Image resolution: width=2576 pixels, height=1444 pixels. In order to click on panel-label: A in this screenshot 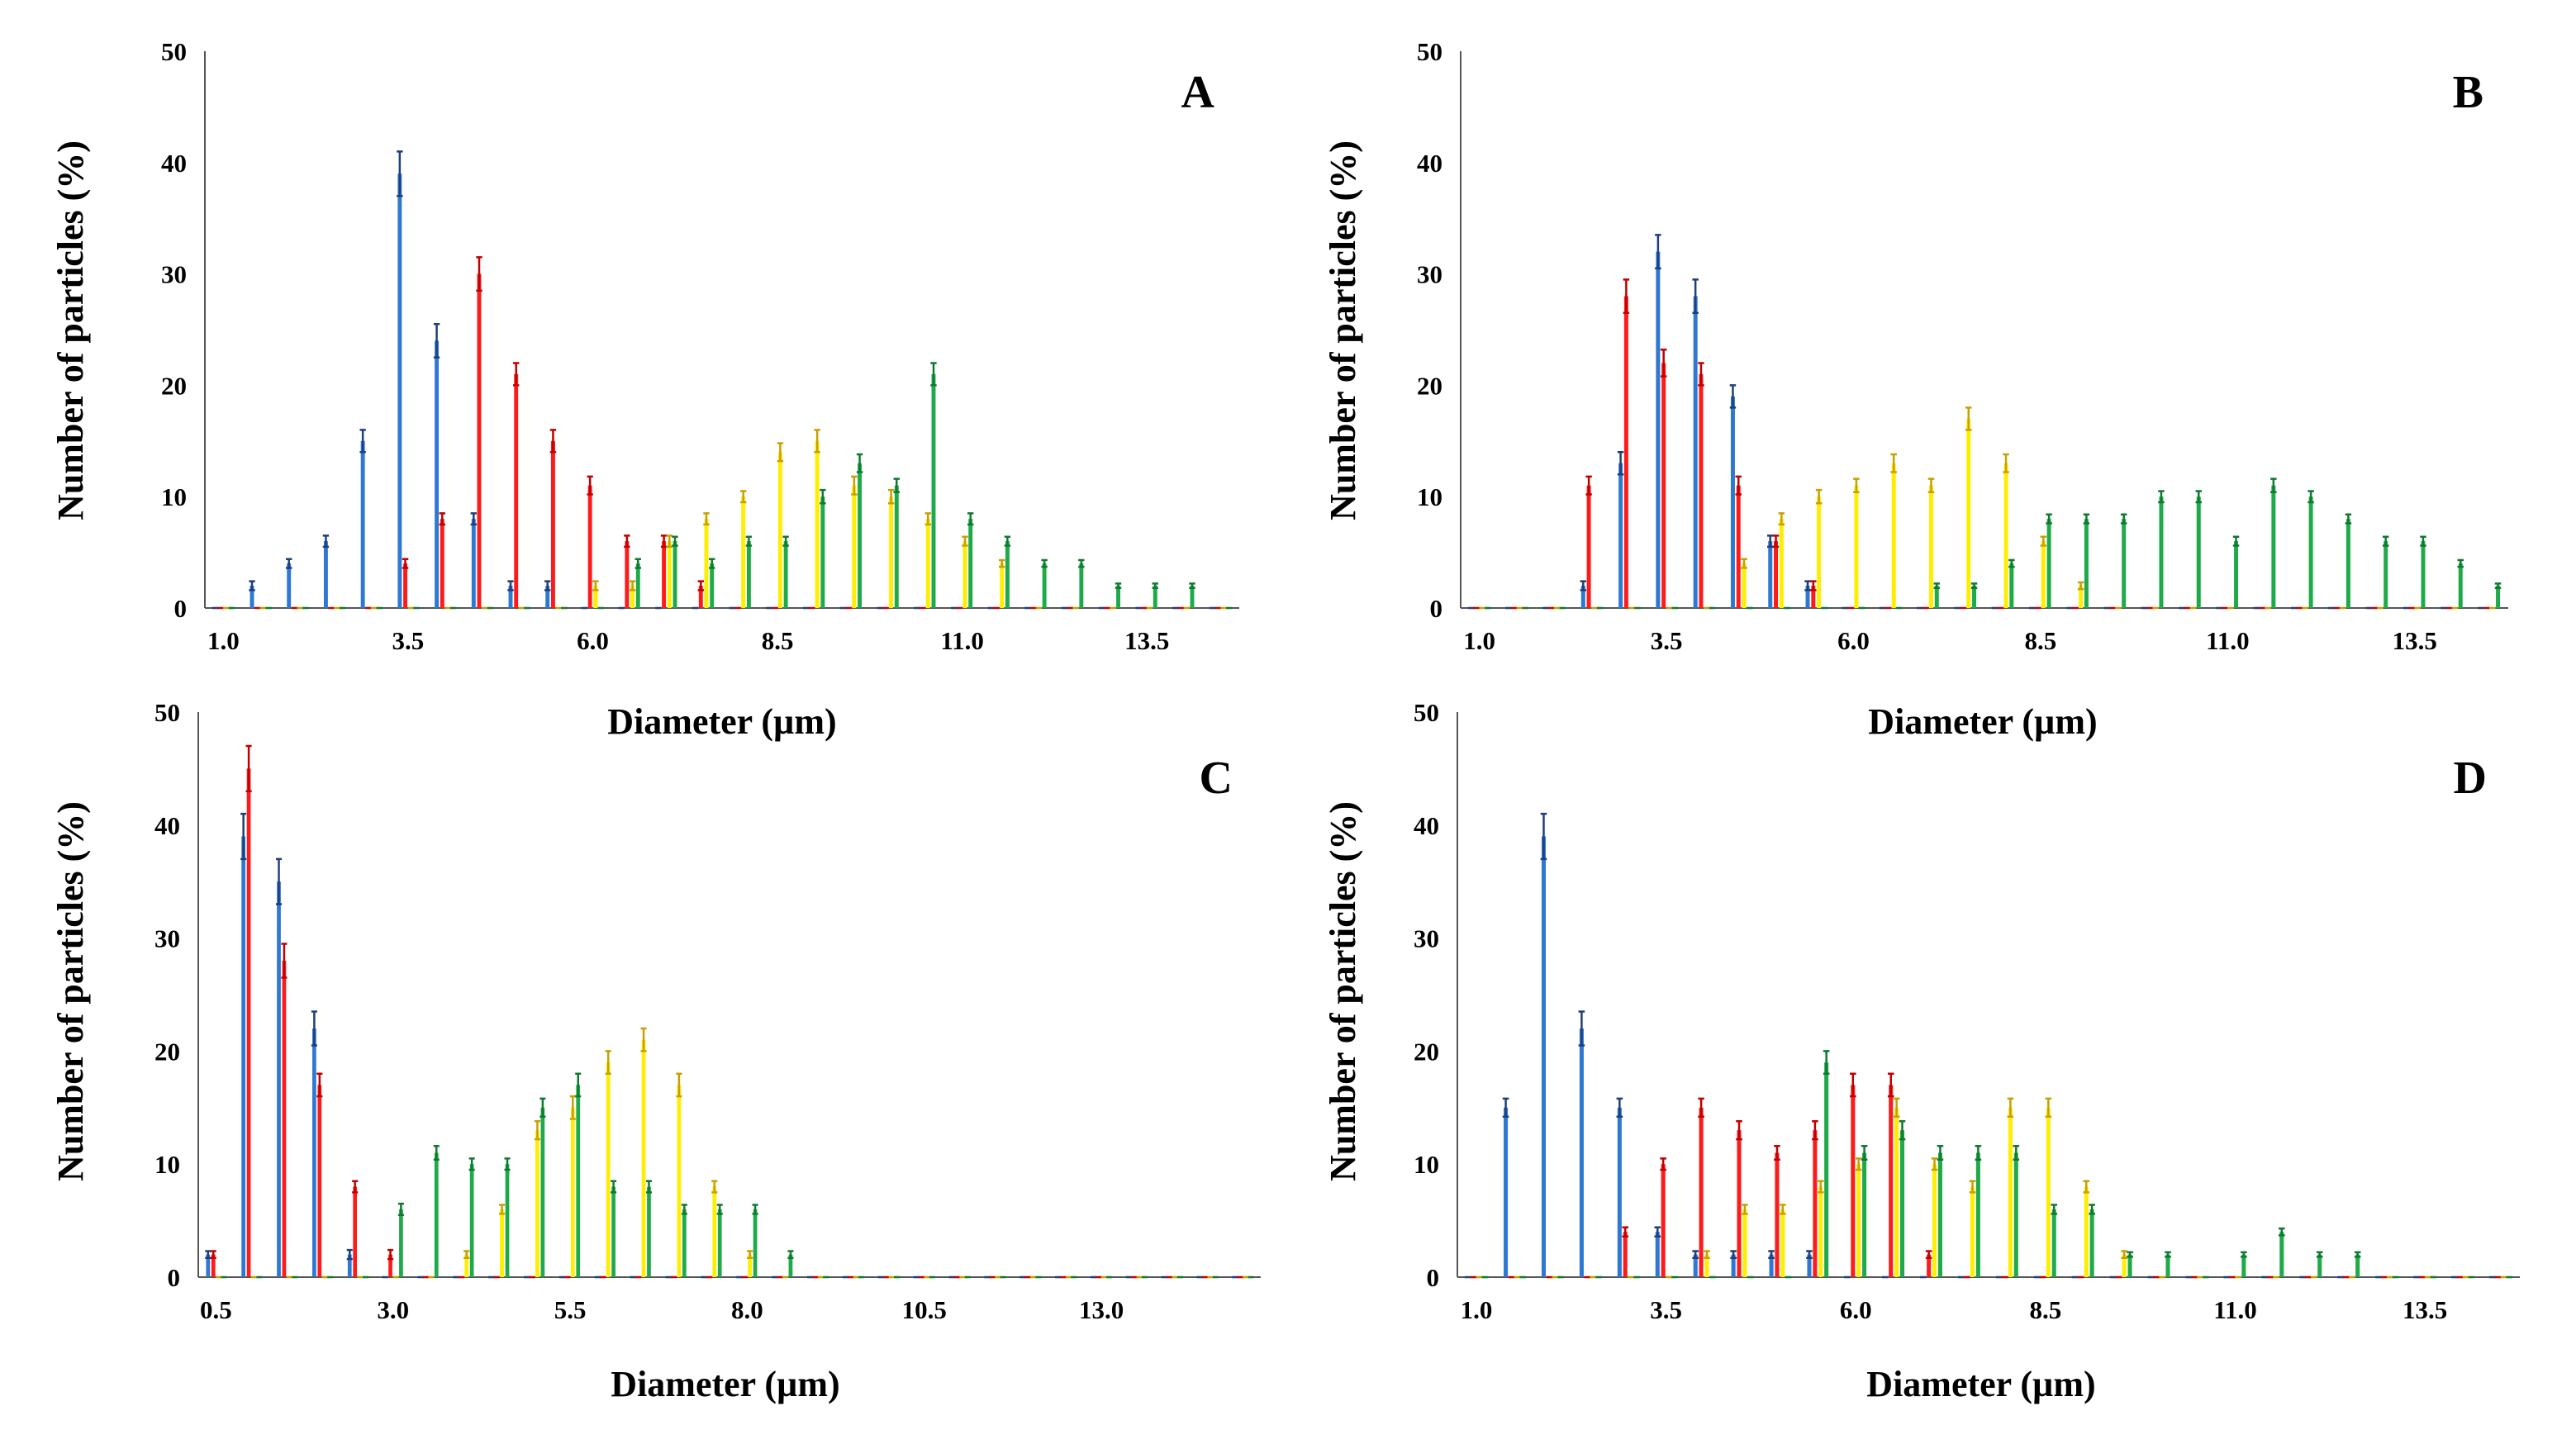, I will do `click(1198, 92)`.